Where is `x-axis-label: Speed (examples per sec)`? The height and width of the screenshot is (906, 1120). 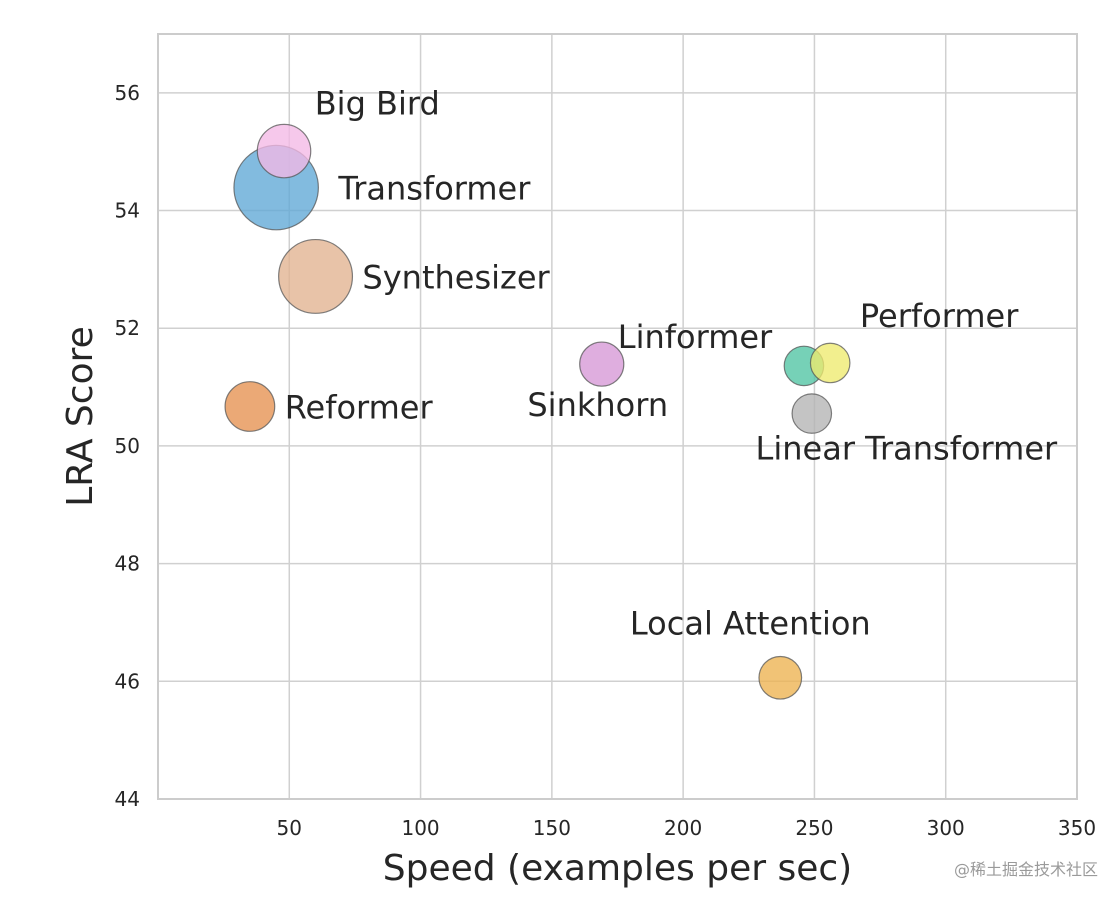
x-axis-label: Speed (examples per sec) is located at coordinates (617, 868).